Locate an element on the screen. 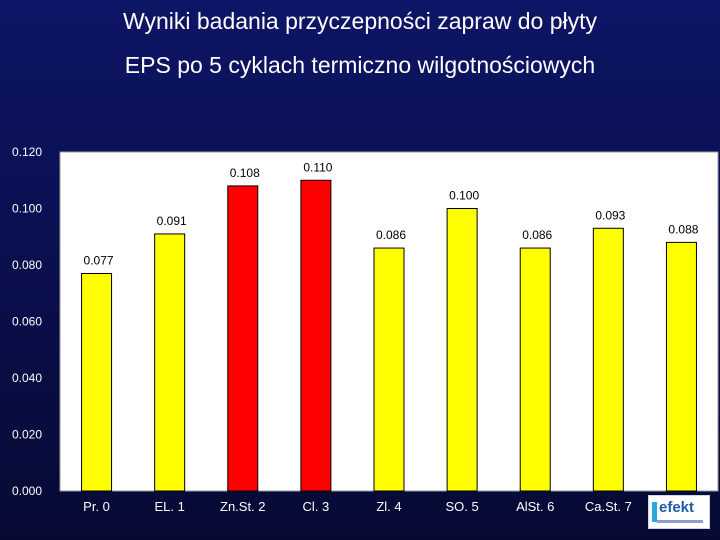 The image size is (720, 540). x-tick-label: Pr. 0 is located at coordinates (96, 506).